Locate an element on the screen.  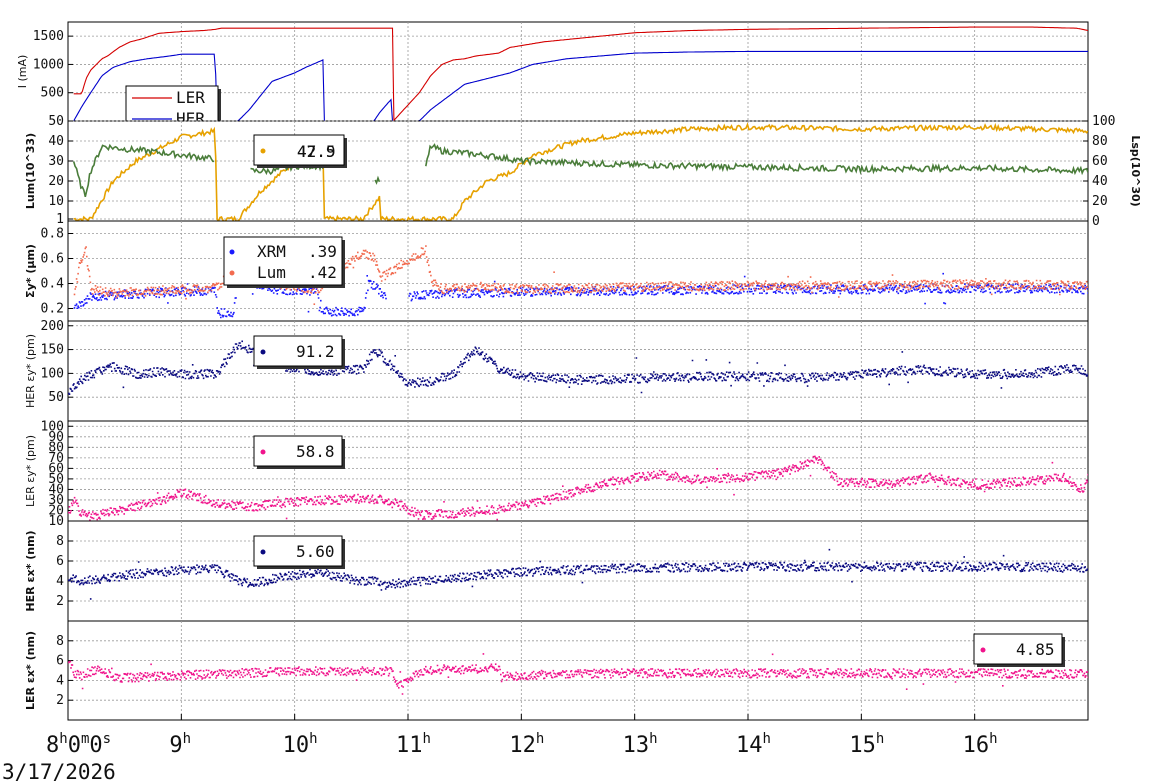
y-axis-label: HER εy* (pm) is located at coordinates (30, 371).